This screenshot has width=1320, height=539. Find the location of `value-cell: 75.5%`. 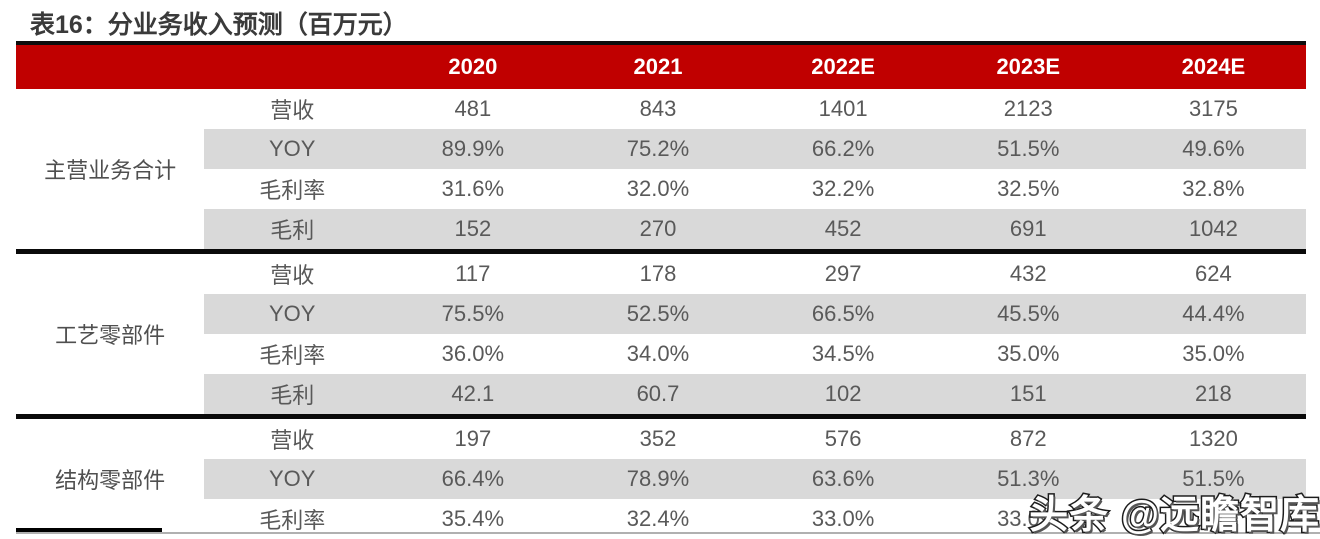

value-cell: 75.5% is located at coordinates (473, 314).